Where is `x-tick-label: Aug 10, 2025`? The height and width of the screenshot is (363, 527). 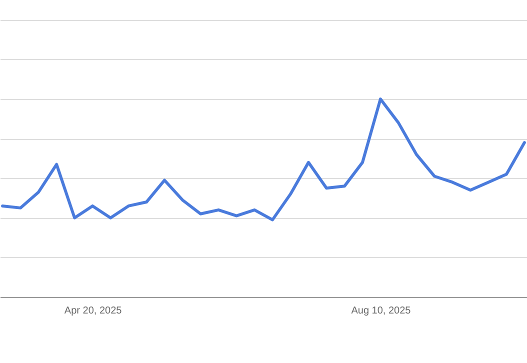 x-tick-label: Aug 10, 2025 is located at coordinates (381, 311).